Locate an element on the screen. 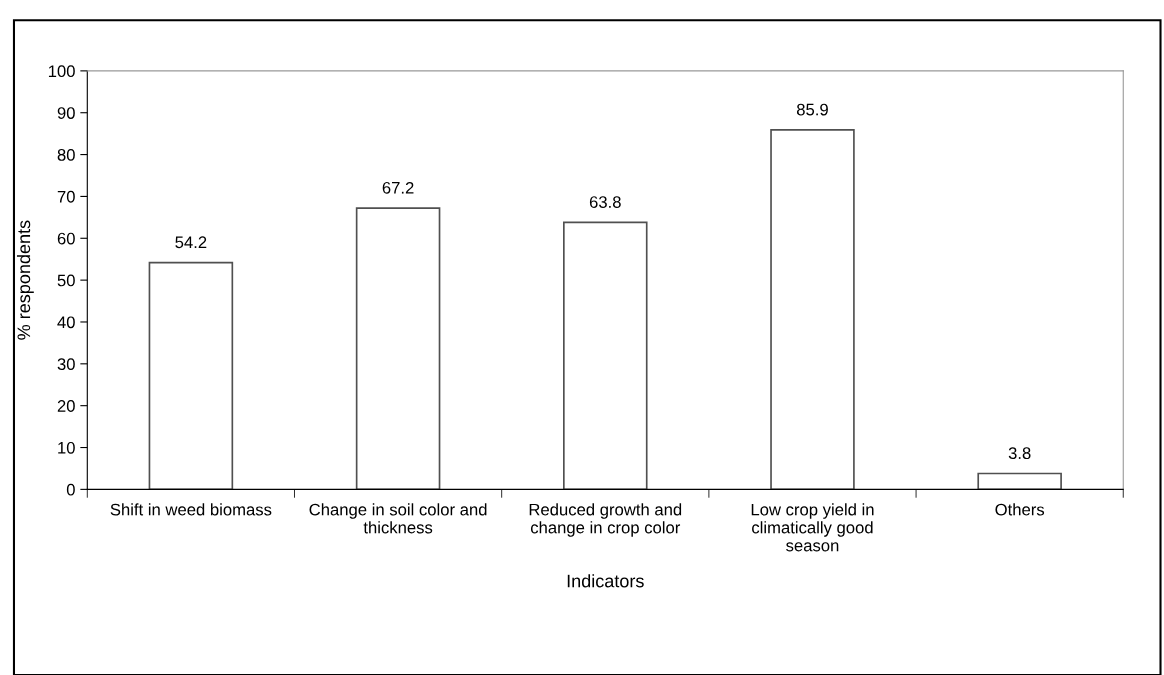 The image size is (1164, 675). data-label: 63.8 is located at coordinates (605, 202).